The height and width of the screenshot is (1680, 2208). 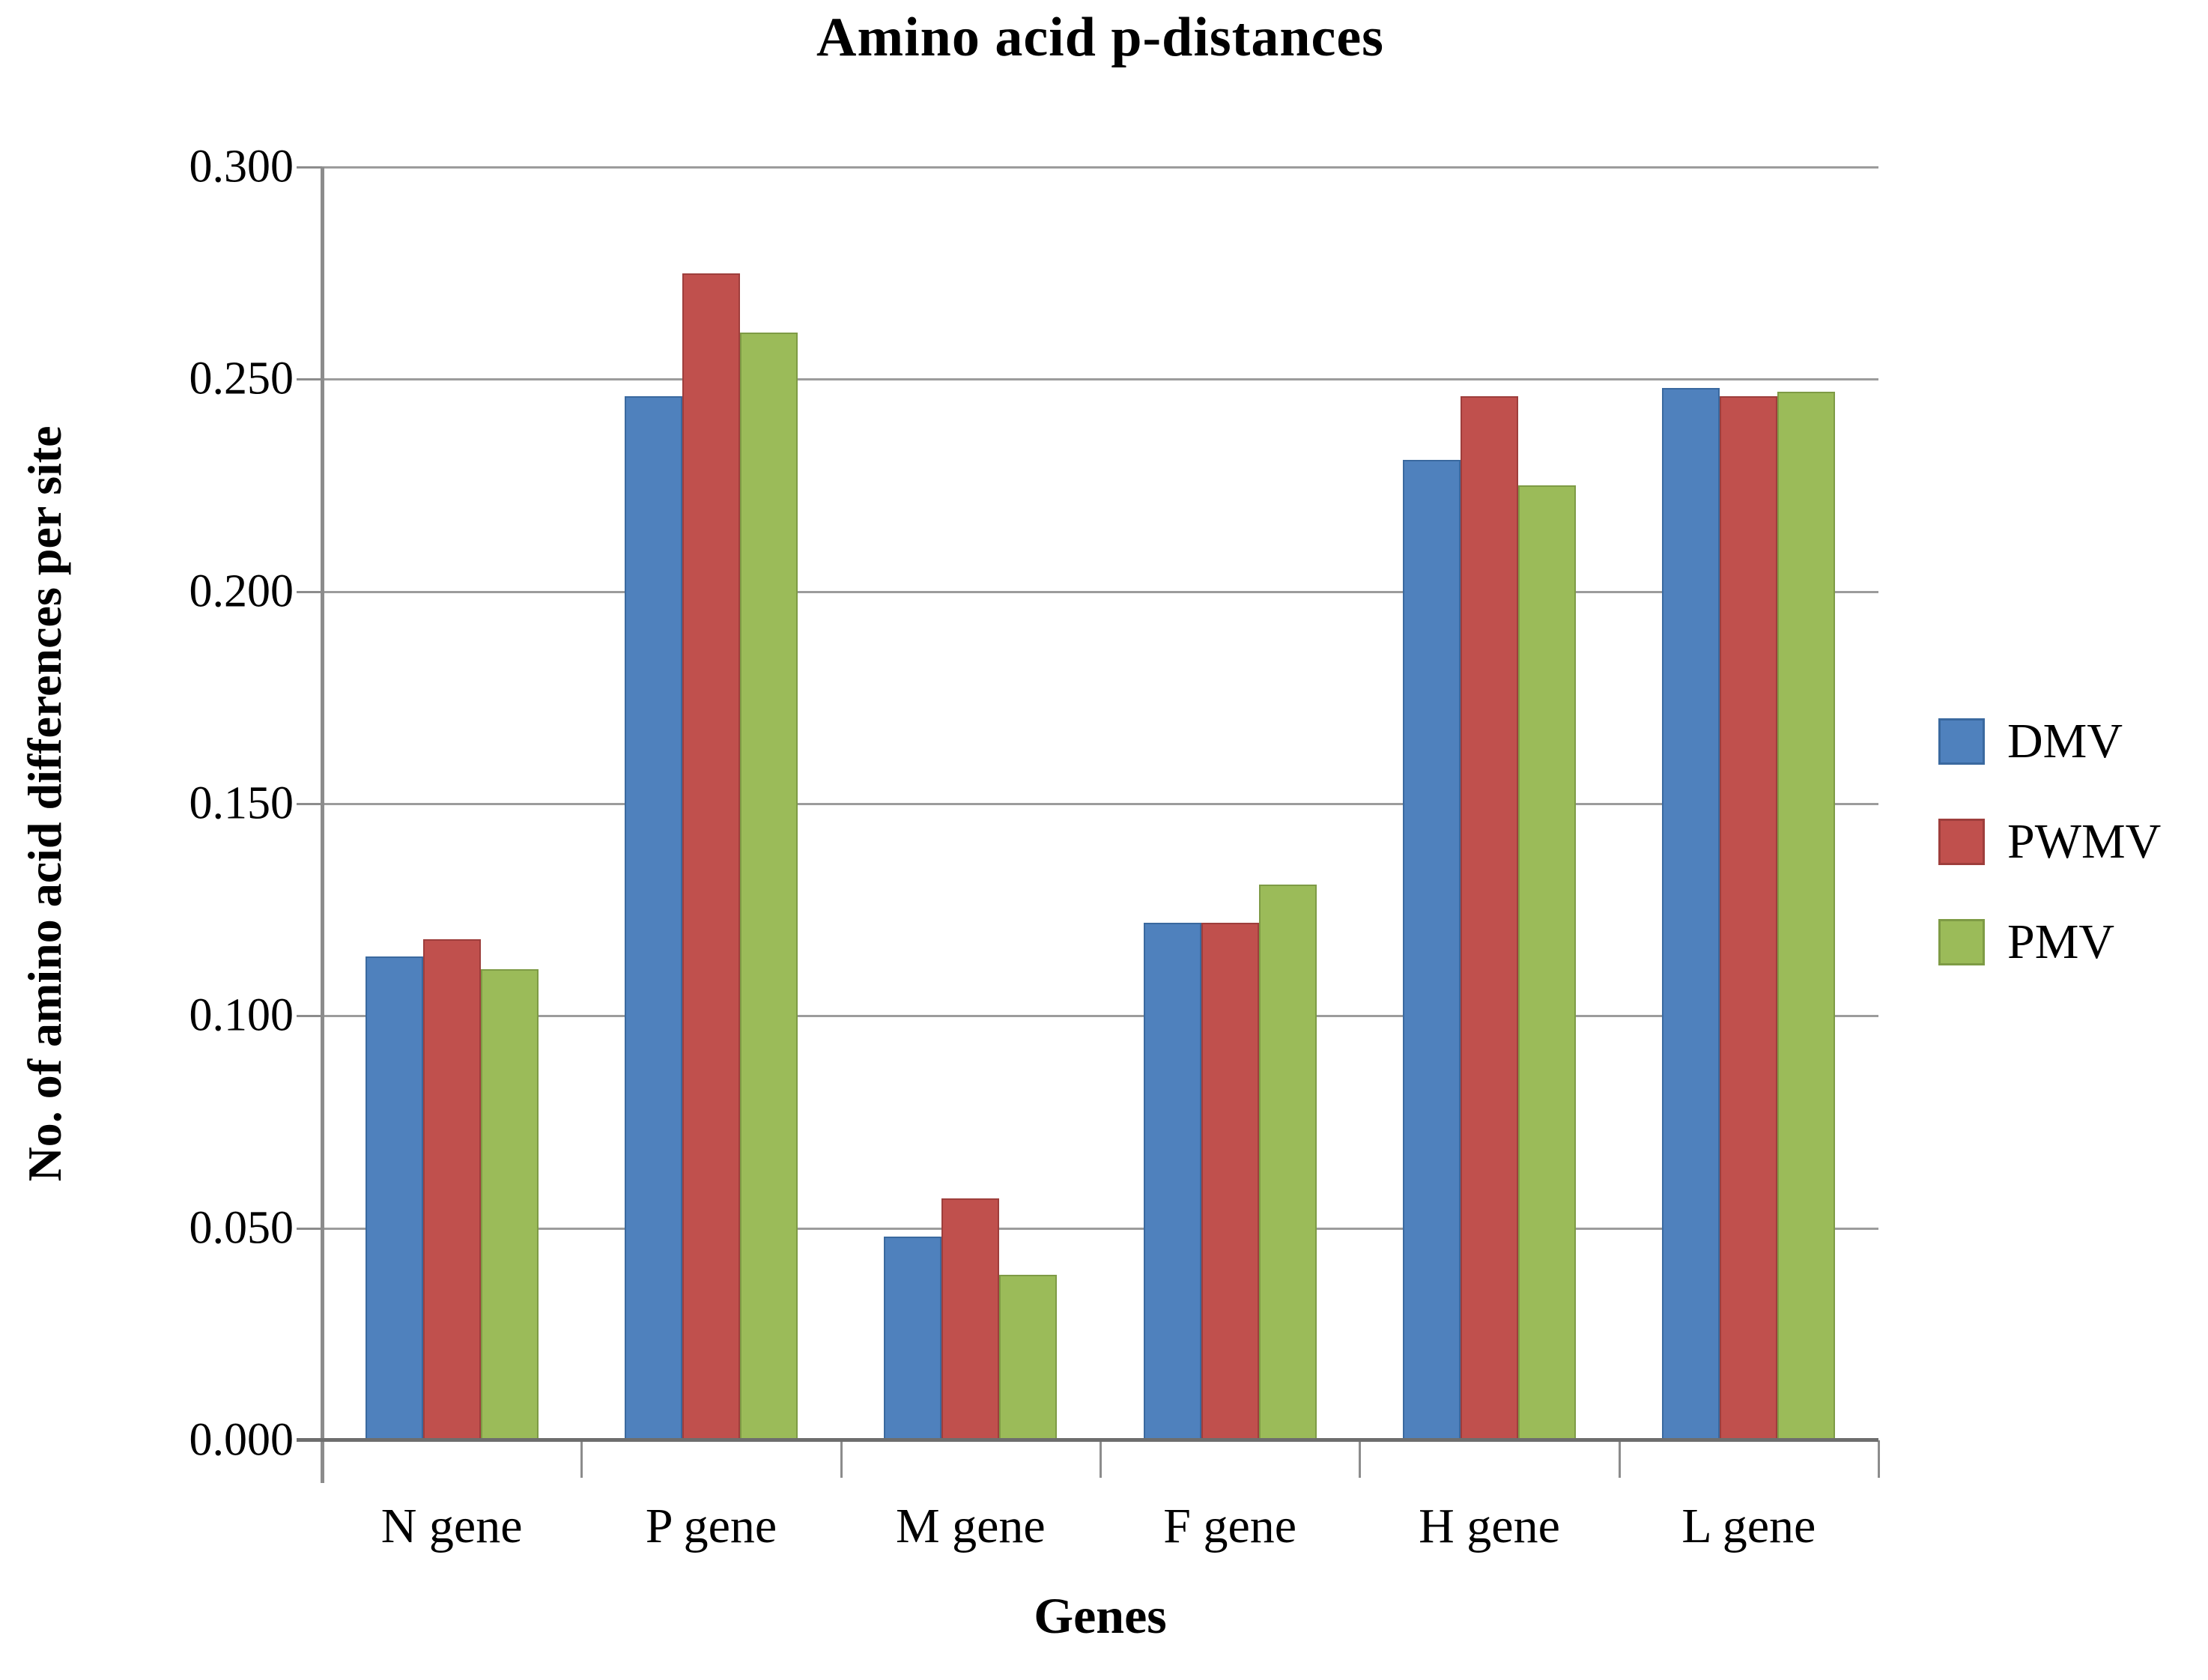 I want to click on bar-group-m-gene, so click(x=970, y=803).